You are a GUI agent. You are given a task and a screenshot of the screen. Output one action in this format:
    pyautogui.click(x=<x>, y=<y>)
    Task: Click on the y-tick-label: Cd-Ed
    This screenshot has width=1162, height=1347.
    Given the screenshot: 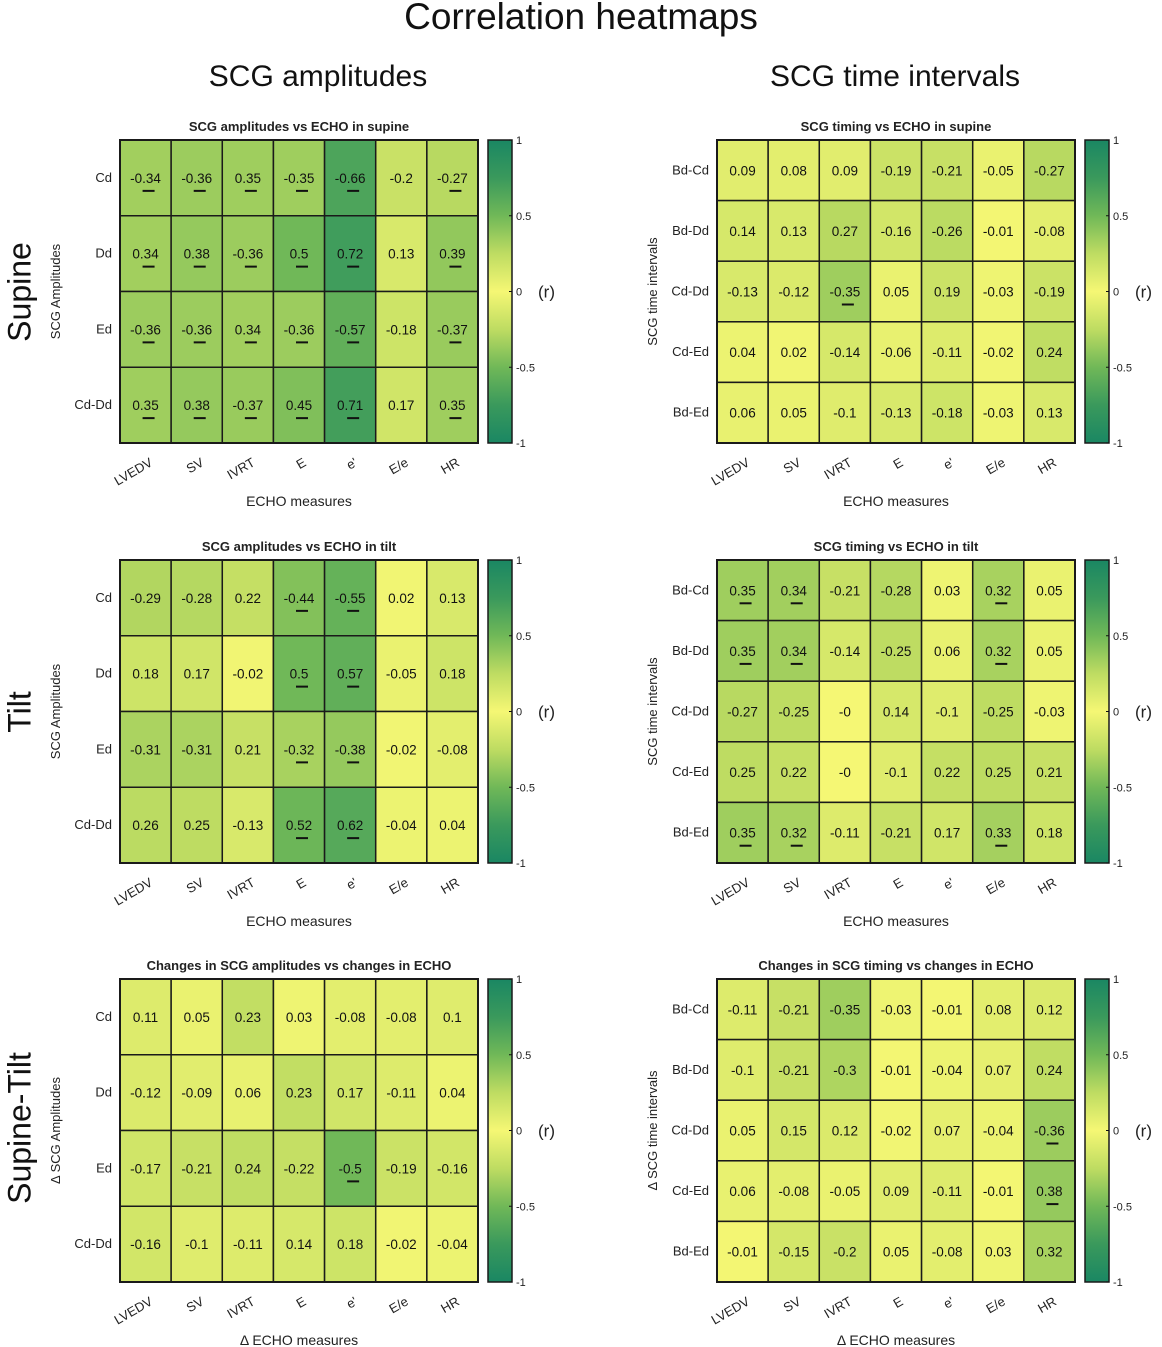 What is the action you would take?
    pyautogui.click(x=690, y=1190)
    